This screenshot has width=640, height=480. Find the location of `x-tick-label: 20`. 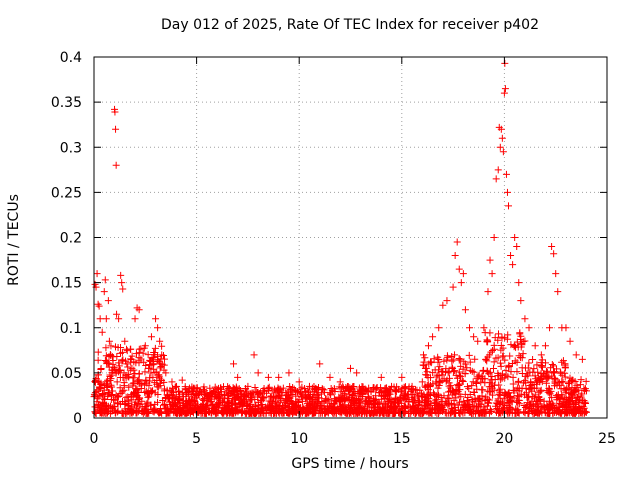

x-tick-label: 20 is located at coordinates (504, 439).